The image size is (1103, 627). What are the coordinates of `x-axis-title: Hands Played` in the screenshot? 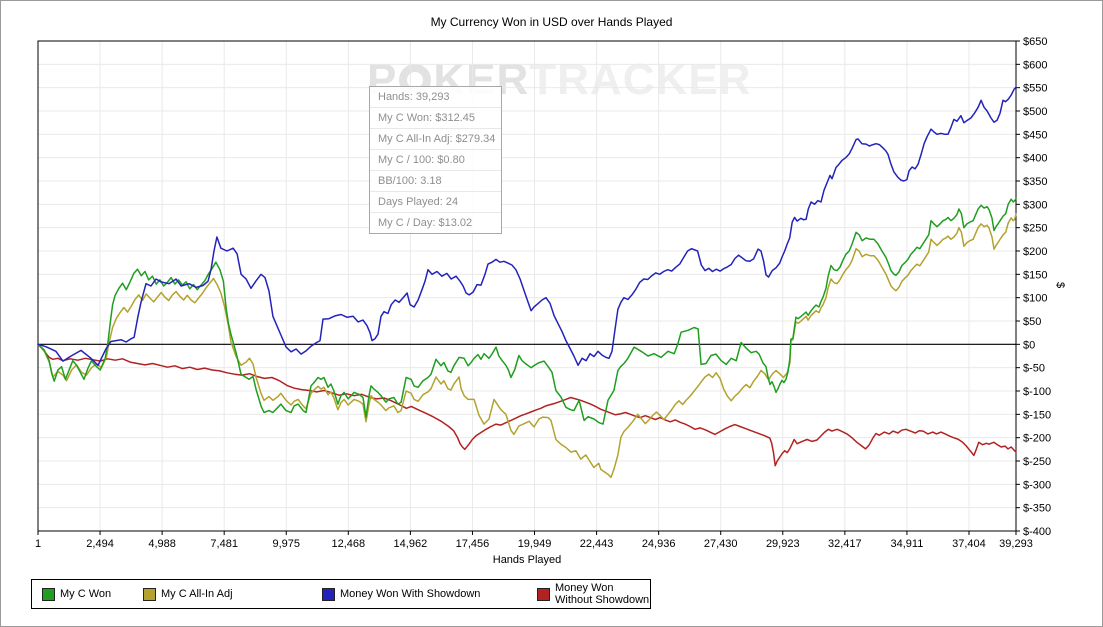 It's located at (527, 560).